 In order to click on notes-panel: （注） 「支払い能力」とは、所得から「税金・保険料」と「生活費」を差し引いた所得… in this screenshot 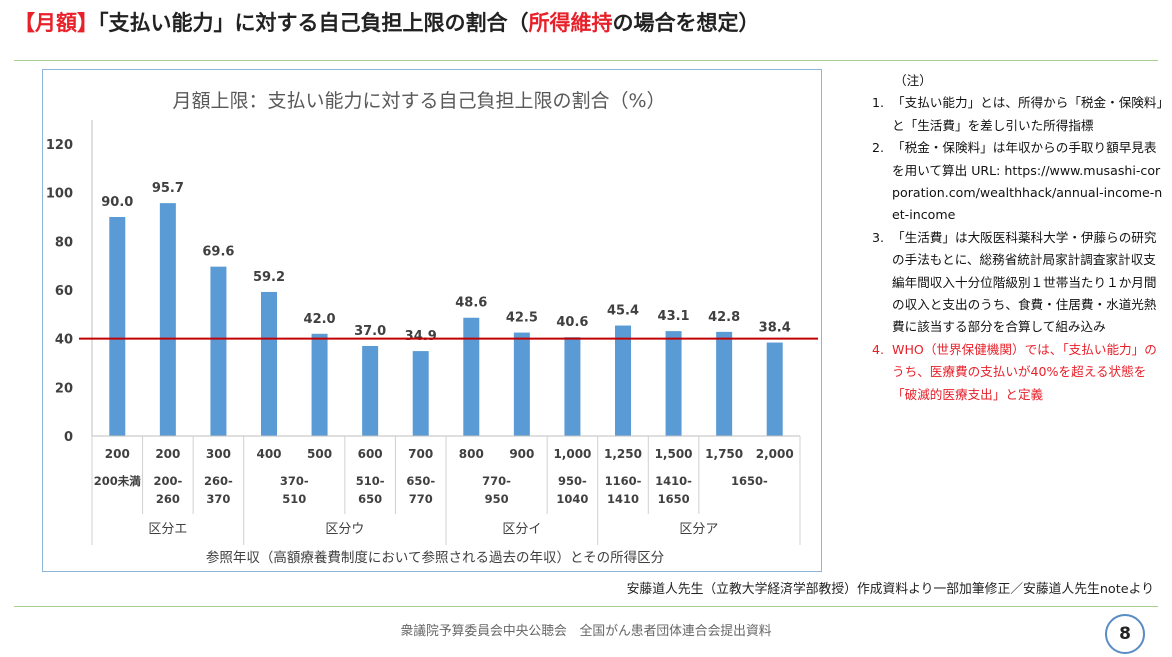, I will do `click(1018, 238)`.